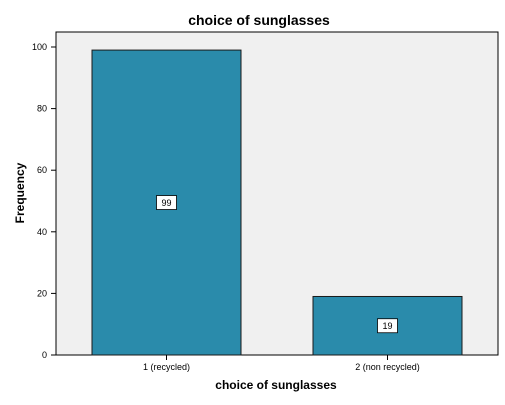 This screenshot has width=505, height=405. Describe the element at coordinates (42, 232) in the screenshot. I see `y-tick-label: 40` at that location.